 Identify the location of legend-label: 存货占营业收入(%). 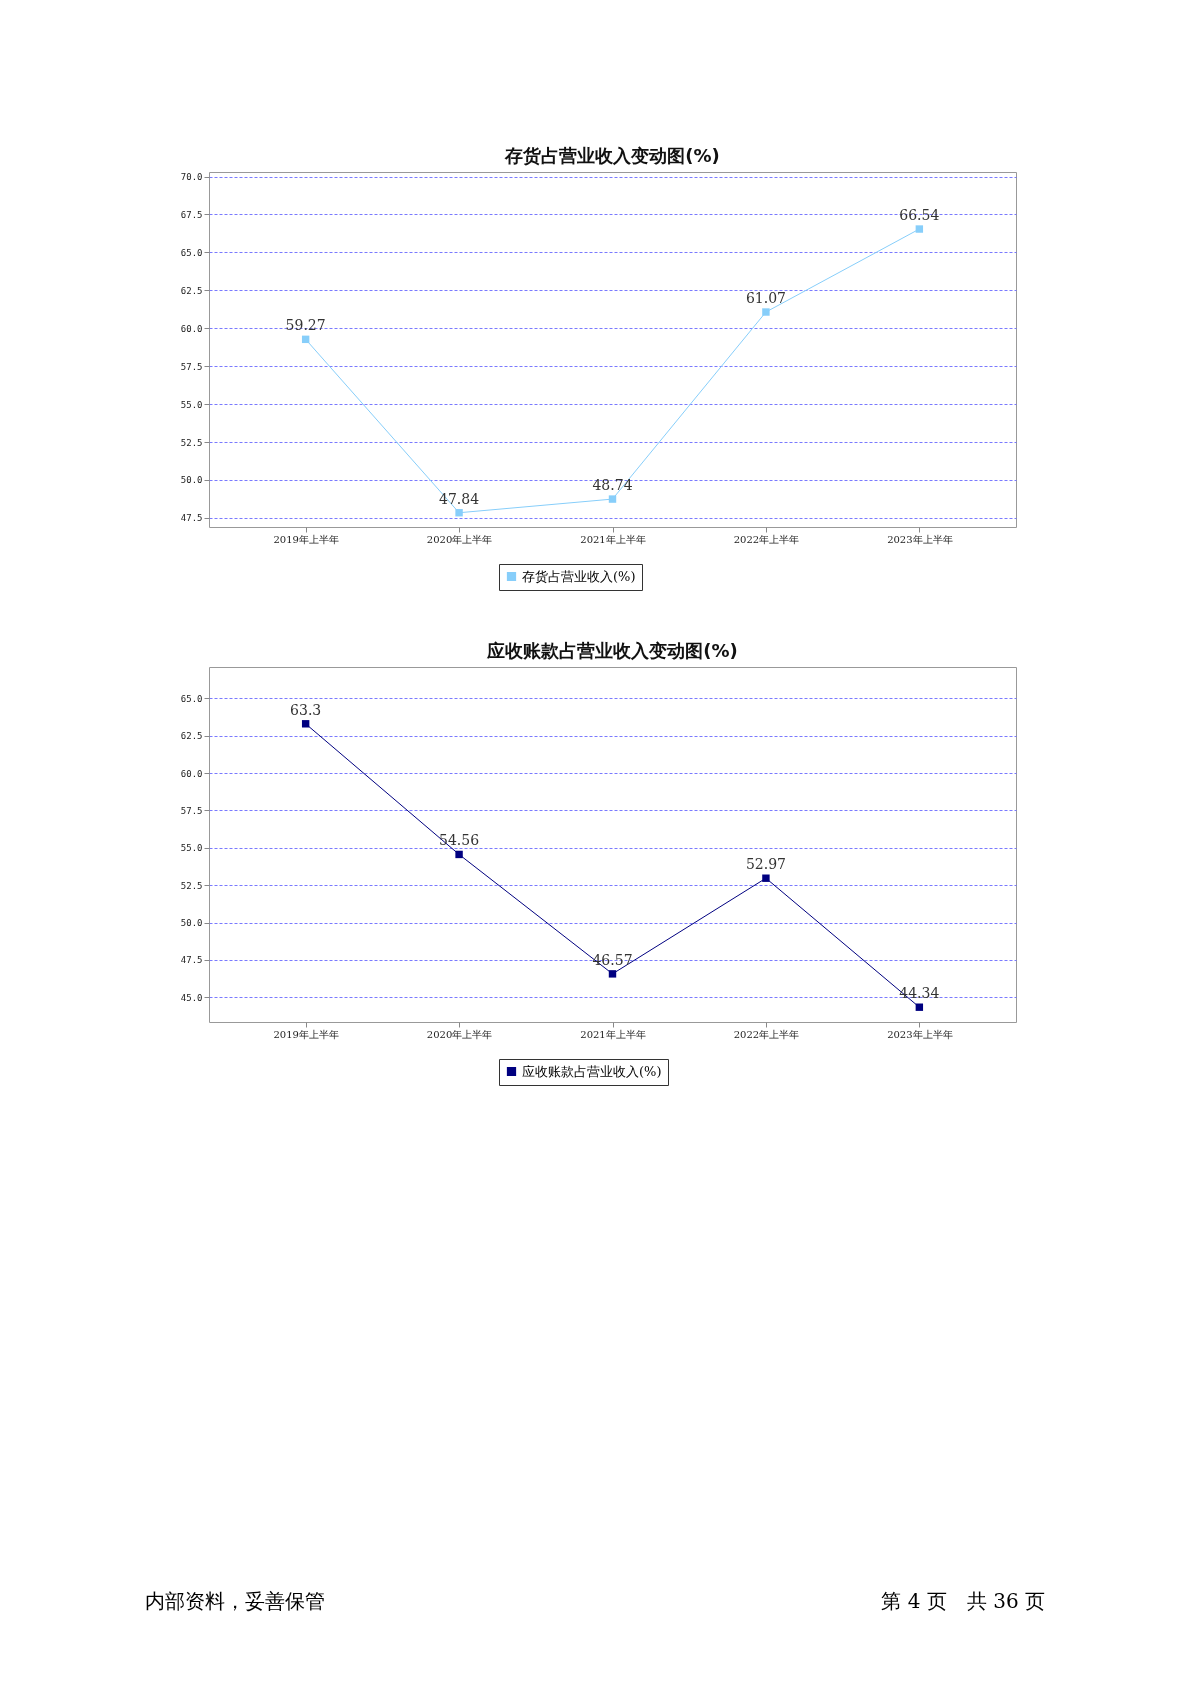
(579, 576).